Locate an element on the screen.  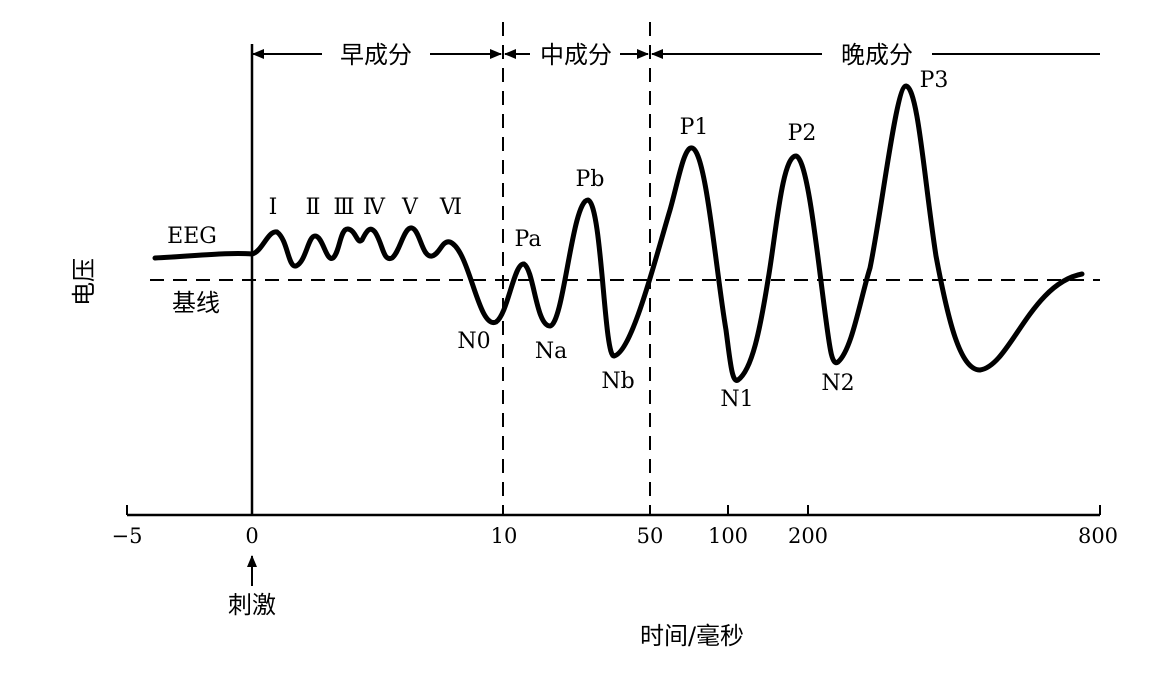
tick-label-50: 50 is located at coordinates (650, 536).